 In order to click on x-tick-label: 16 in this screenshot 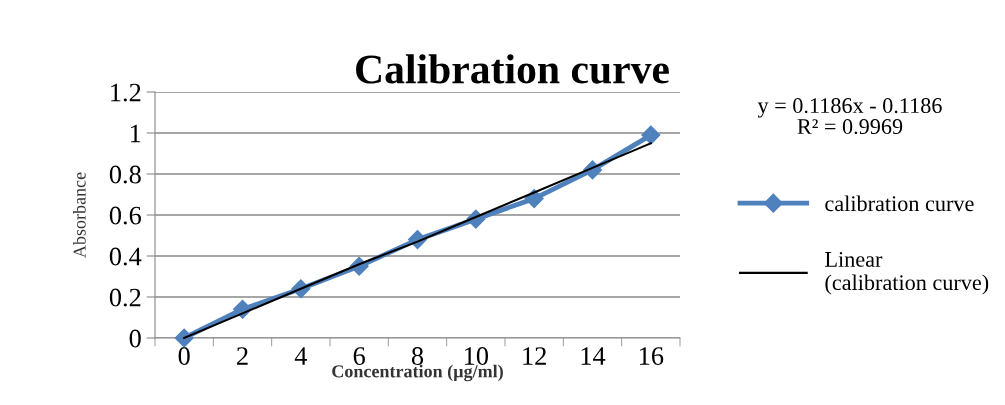, I will do `click(651, 356)`.